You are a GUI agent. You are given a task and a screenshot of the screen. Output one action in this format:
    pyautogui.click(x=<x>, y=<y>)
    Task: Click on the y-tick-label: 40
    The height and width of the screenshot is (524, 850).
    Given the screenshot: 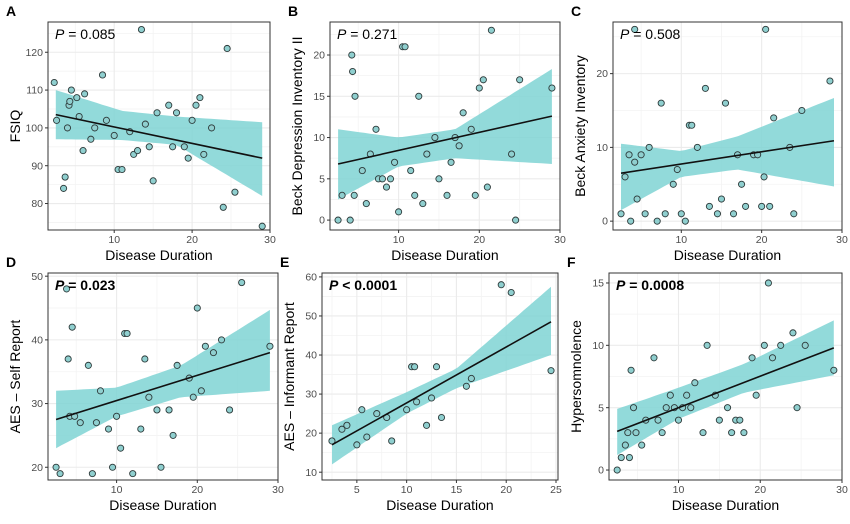 What is the action you would take?
    pyautogui.click(x=311, y=356)
    